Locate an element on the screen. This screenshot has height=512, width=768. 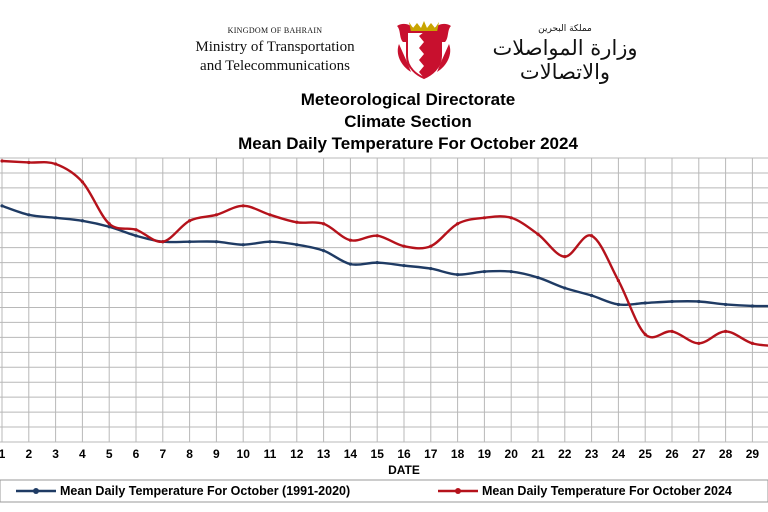
chart-title: Meteorological Directorate is located at coordinates (408, 99).